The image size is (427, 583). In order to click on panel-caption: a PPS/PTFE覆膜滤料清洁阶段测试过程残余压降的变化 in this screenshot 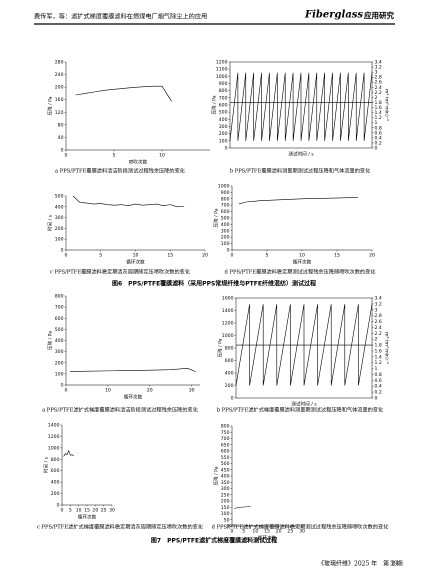, I will do `click(120, 171)`.